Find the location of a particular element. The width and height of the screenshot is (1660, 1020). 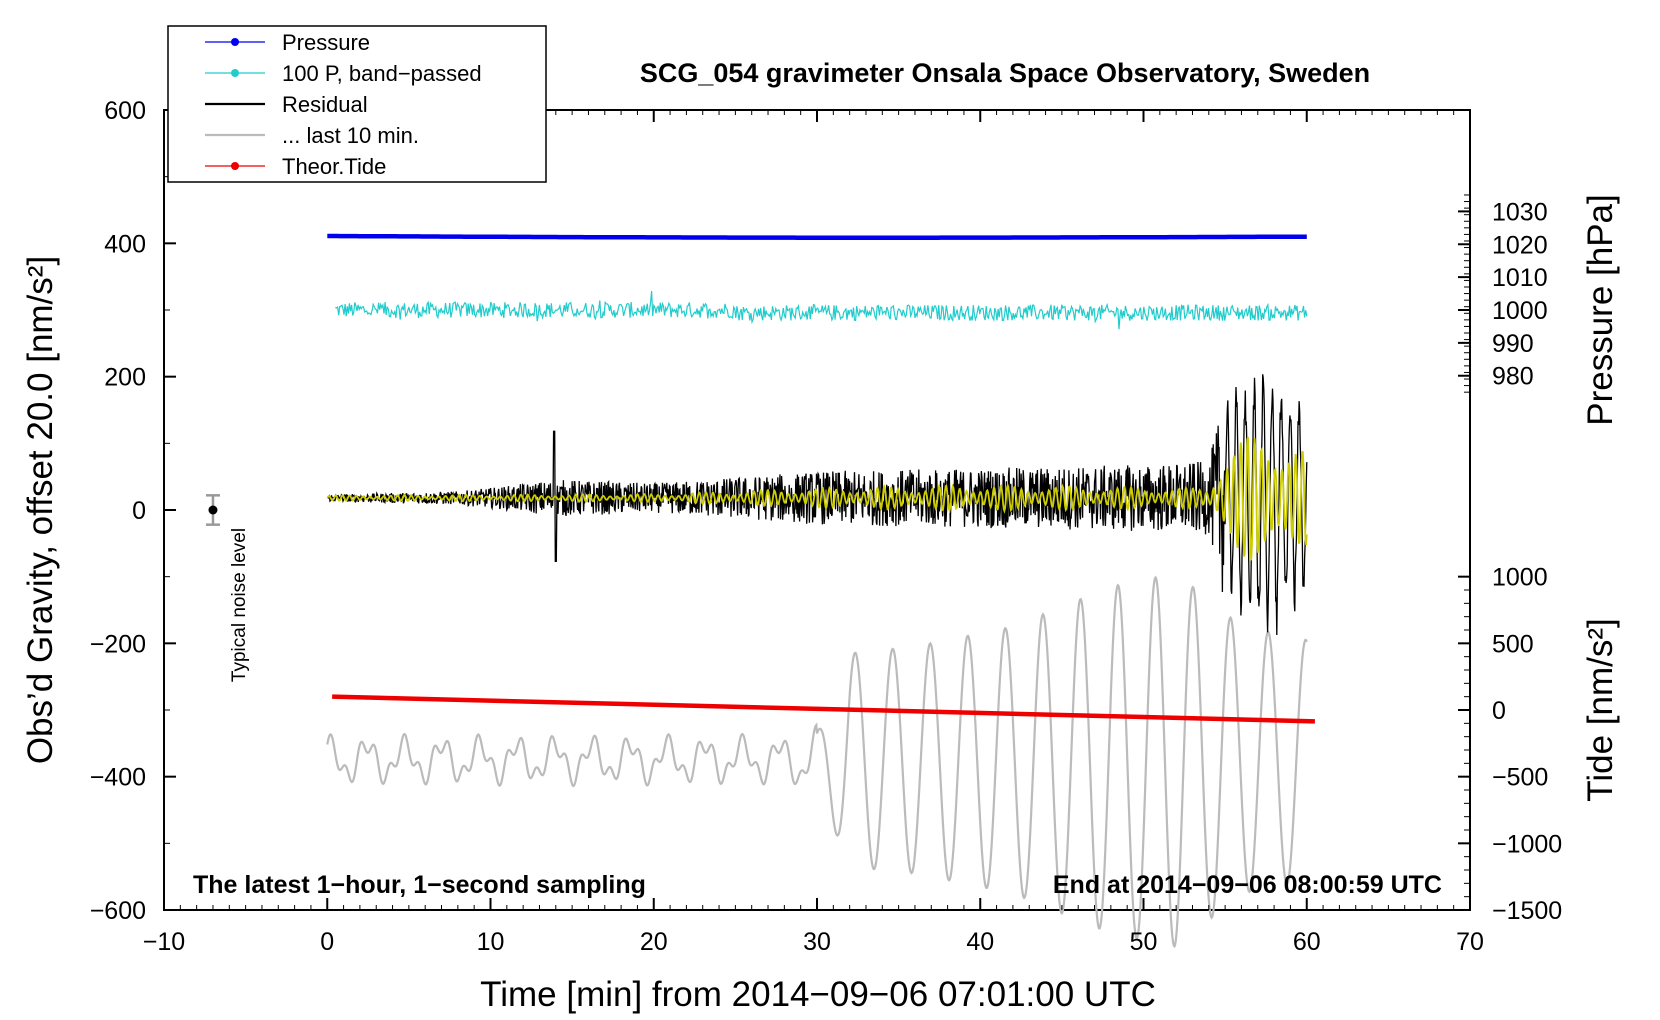

y-tick-label: 200 is located at coordinates (125, 378).